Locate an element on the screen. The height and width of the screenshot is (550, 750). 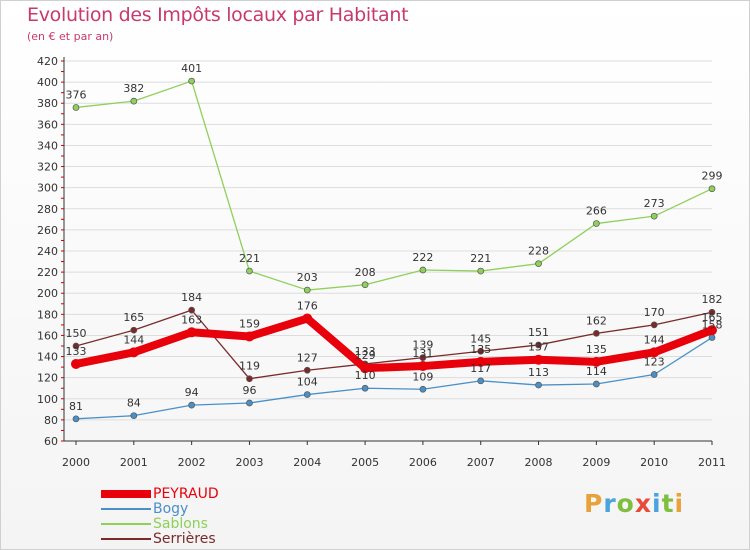
series-line-peyraud is located at coordinates (394, 343).